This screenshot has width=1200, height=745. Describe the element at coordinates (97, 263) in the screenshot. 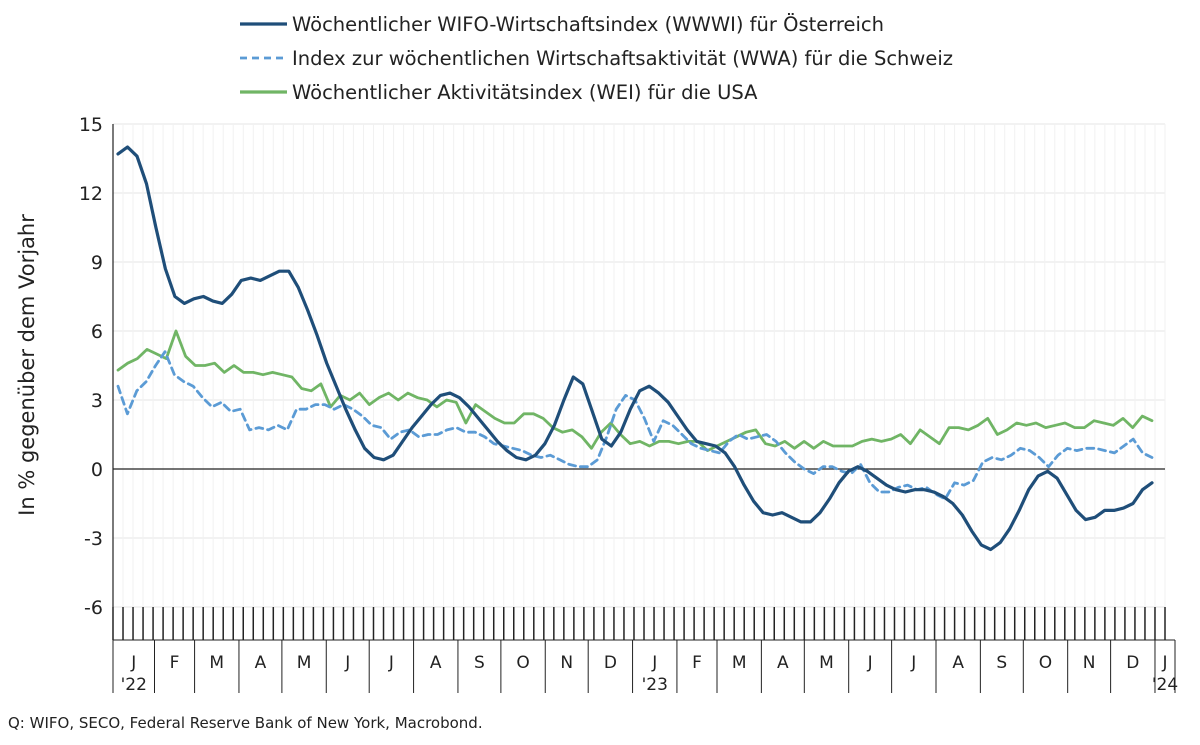

I see `y-tick-label: 9` at that location.